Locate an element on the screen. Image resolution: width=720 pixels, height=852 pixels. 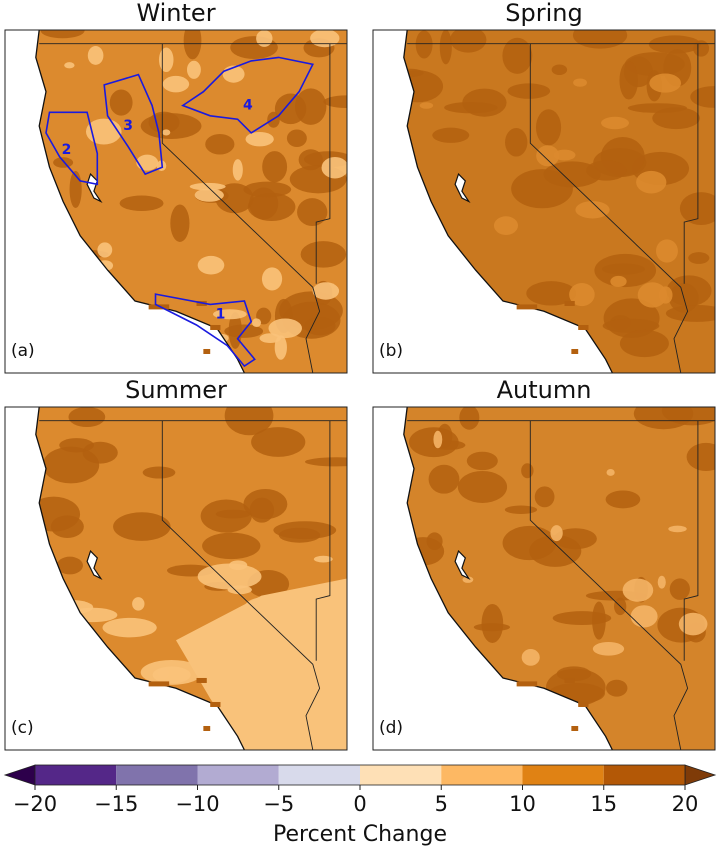
colorbar-tick-label: −15 is located at coordinates (116, 804).